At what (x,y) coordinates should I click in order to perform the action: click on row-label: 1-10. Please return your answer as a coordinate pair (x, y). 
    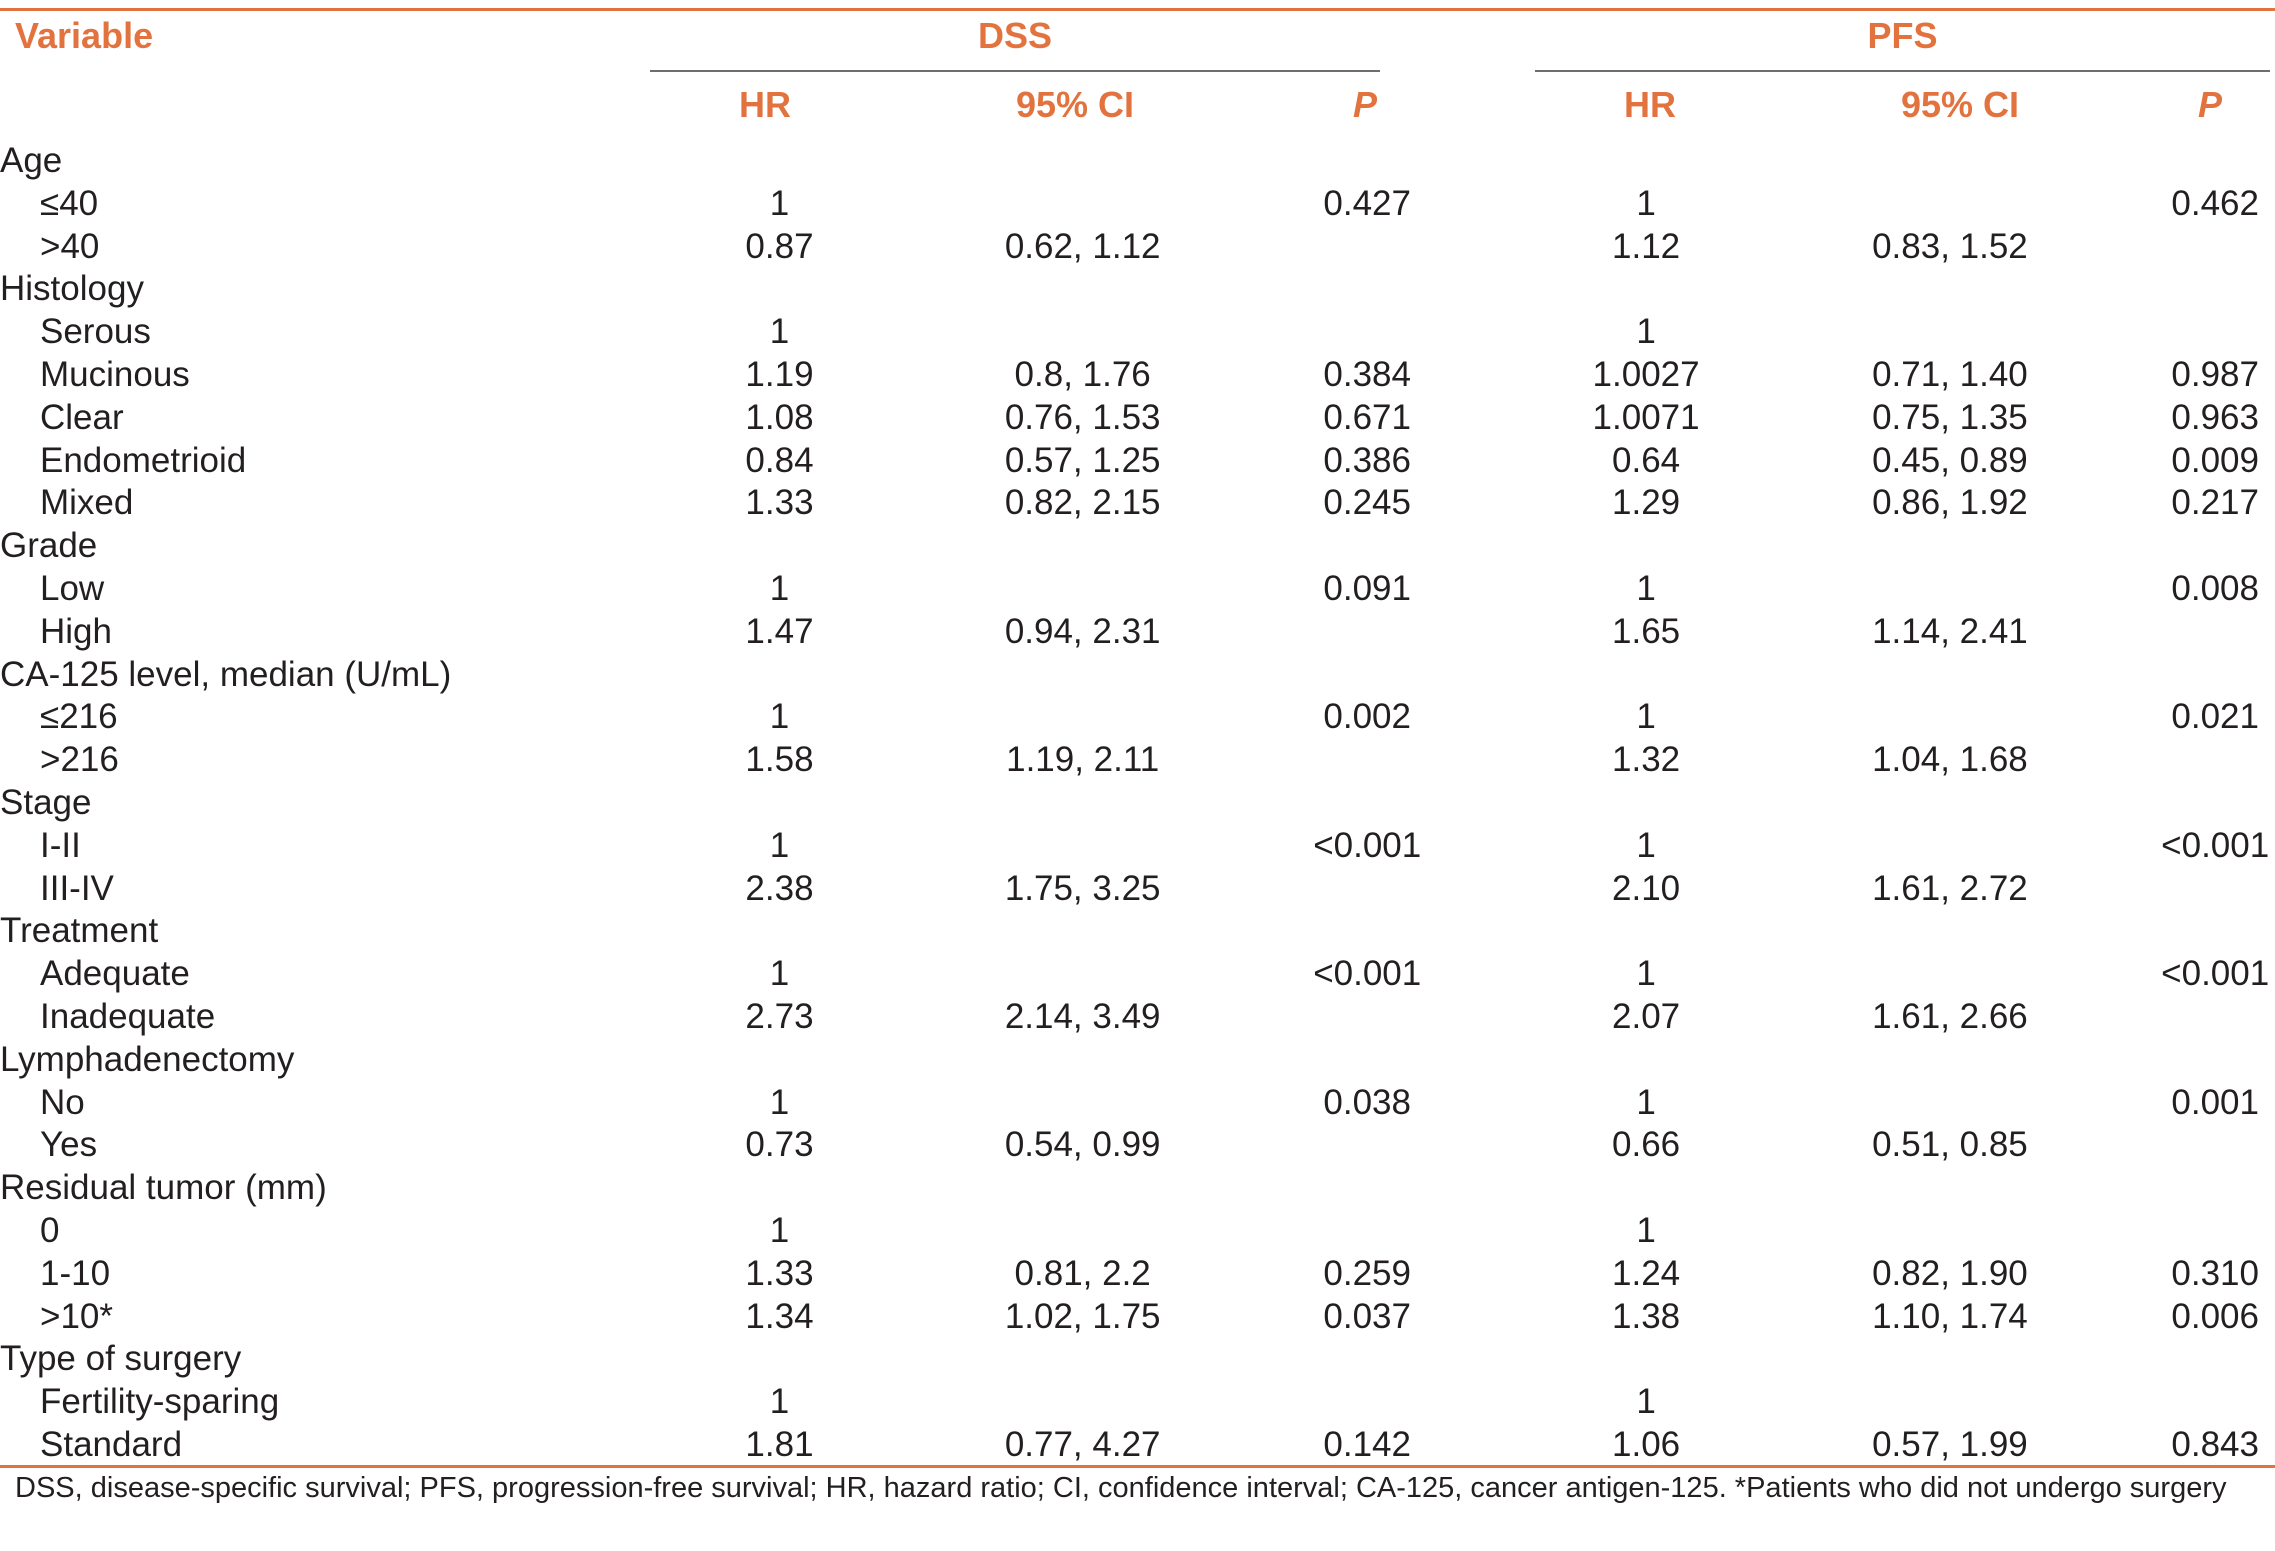
    Looking at the image, I should click on (75, 1273).